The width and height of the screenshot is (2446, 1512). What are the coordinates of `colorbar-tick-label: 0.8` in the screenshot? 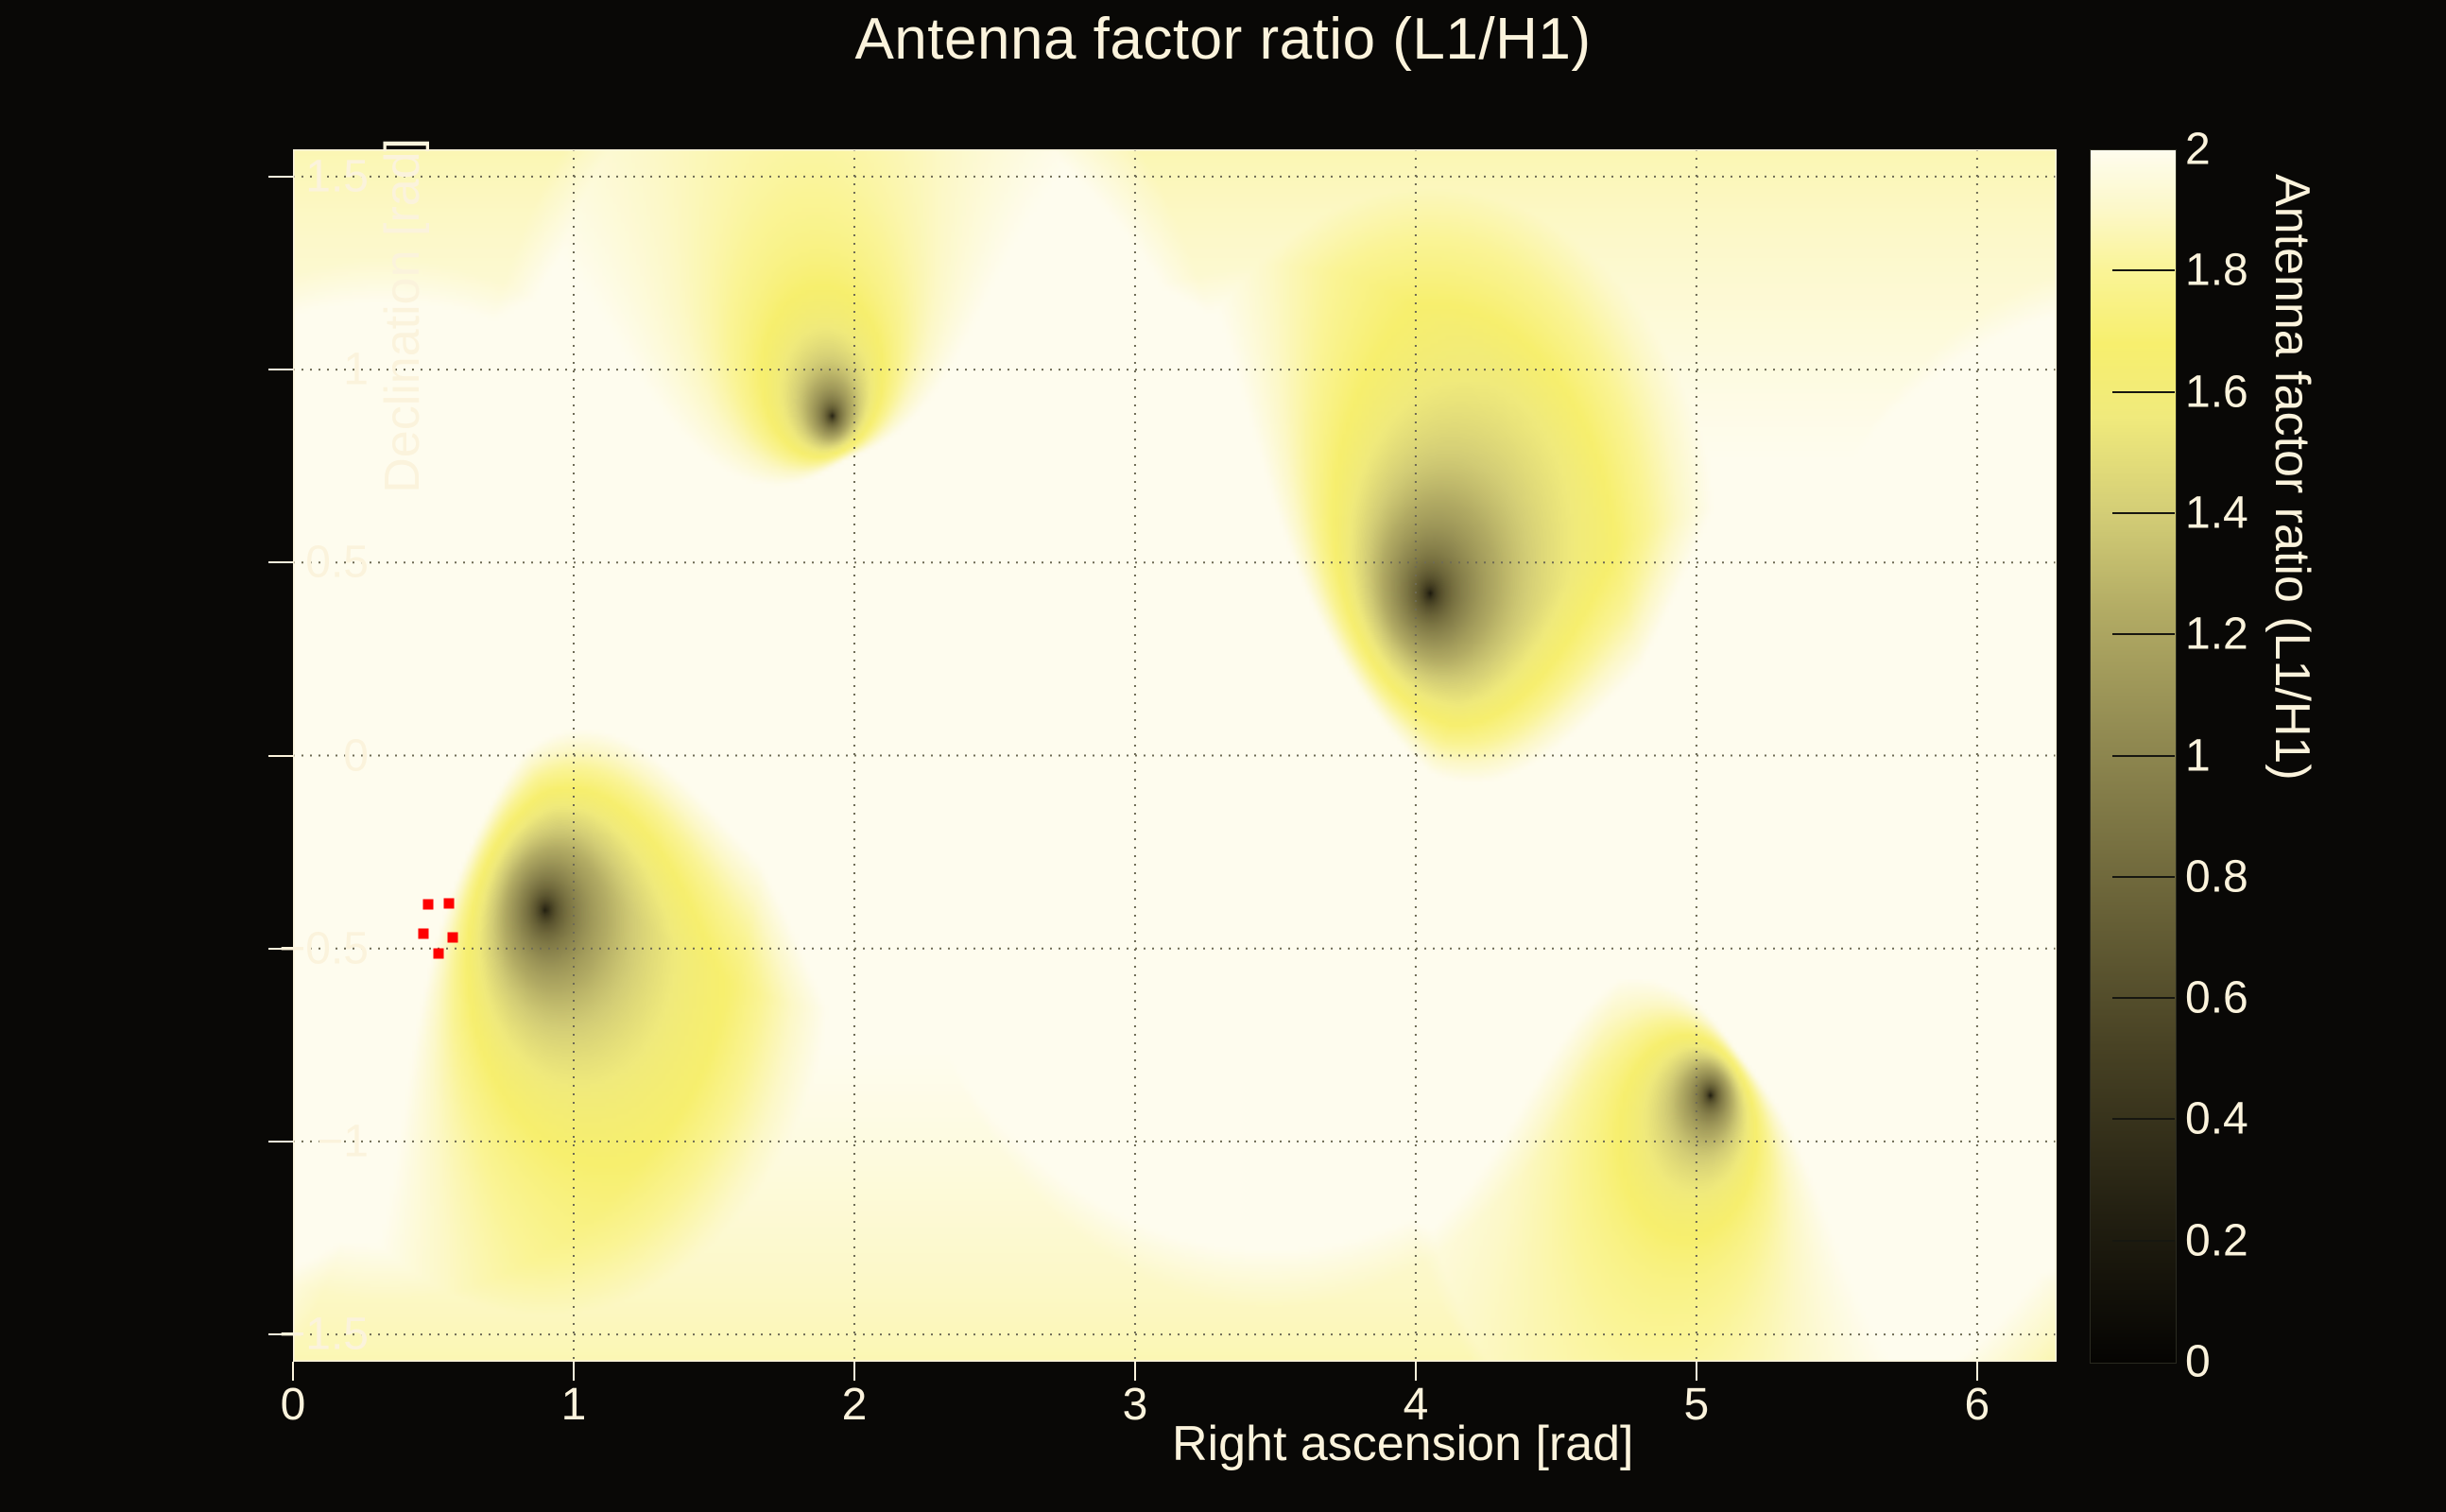 It's located at (2216, 876).